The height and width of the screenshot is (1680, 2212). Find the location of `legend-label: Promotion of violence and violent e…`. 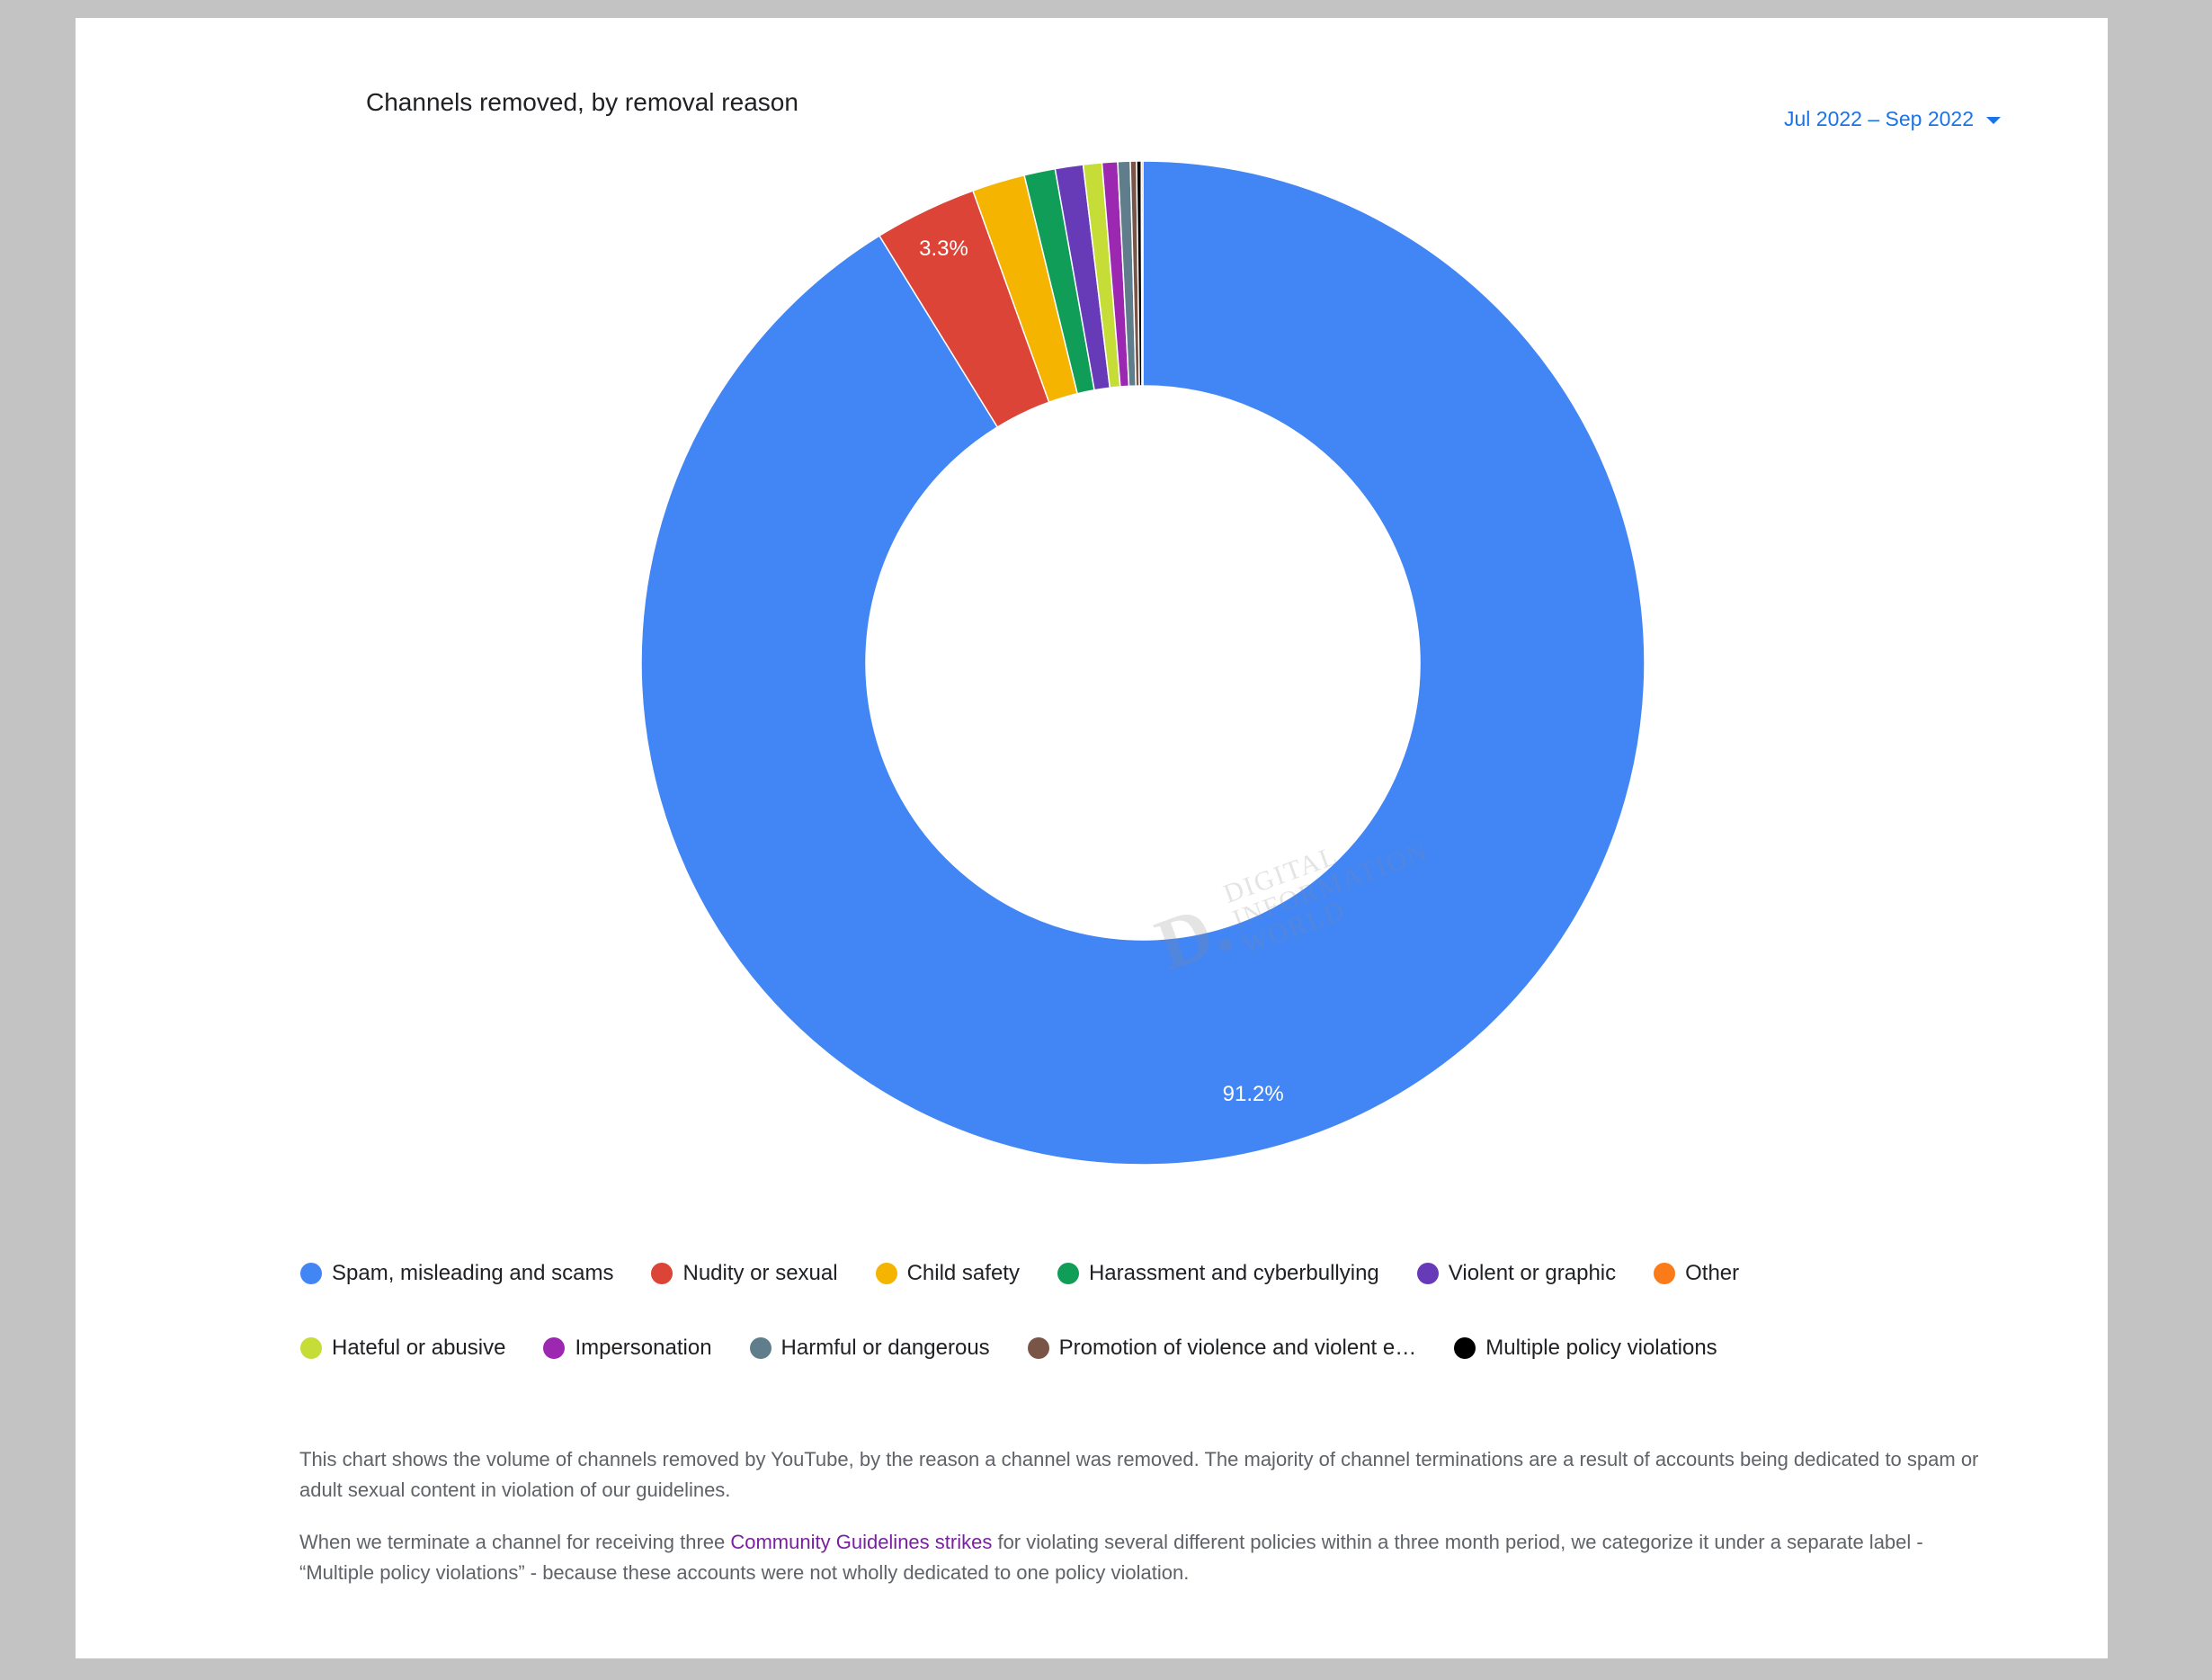

legend-label: Promotion of violence and violent e… is located at coordinates (1237, 1348).